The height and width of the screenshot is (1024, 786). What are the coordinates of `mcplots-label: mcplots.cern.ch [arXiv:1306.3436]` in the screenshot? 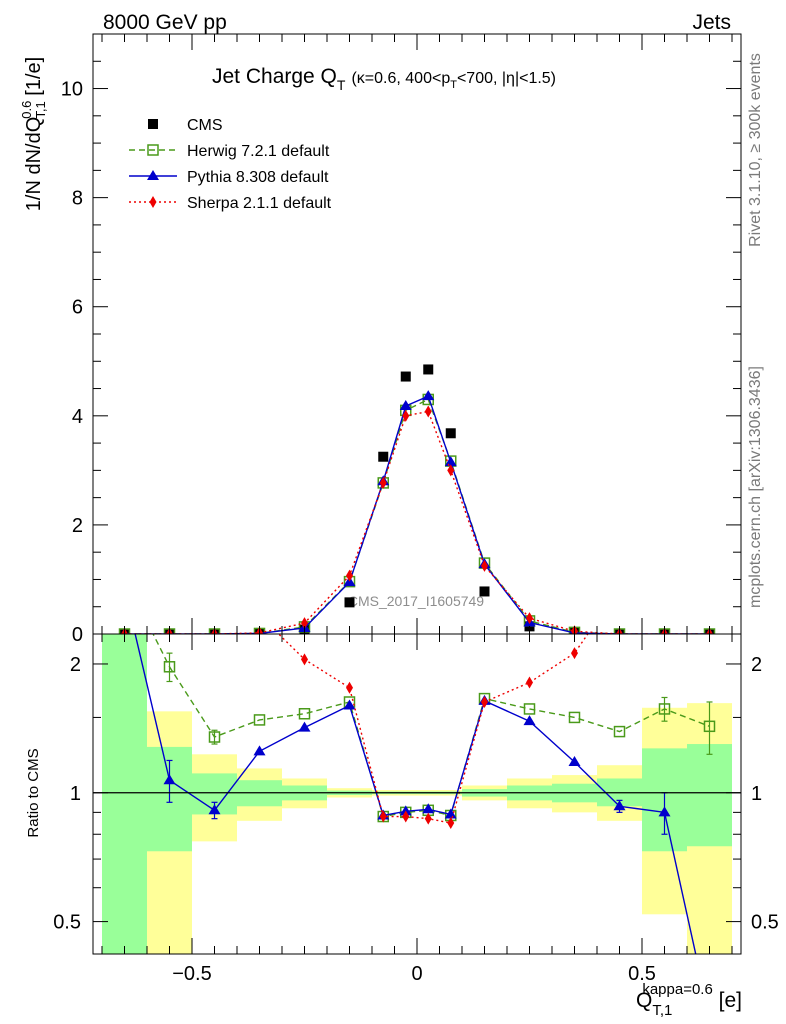 It's located at (755, 487).